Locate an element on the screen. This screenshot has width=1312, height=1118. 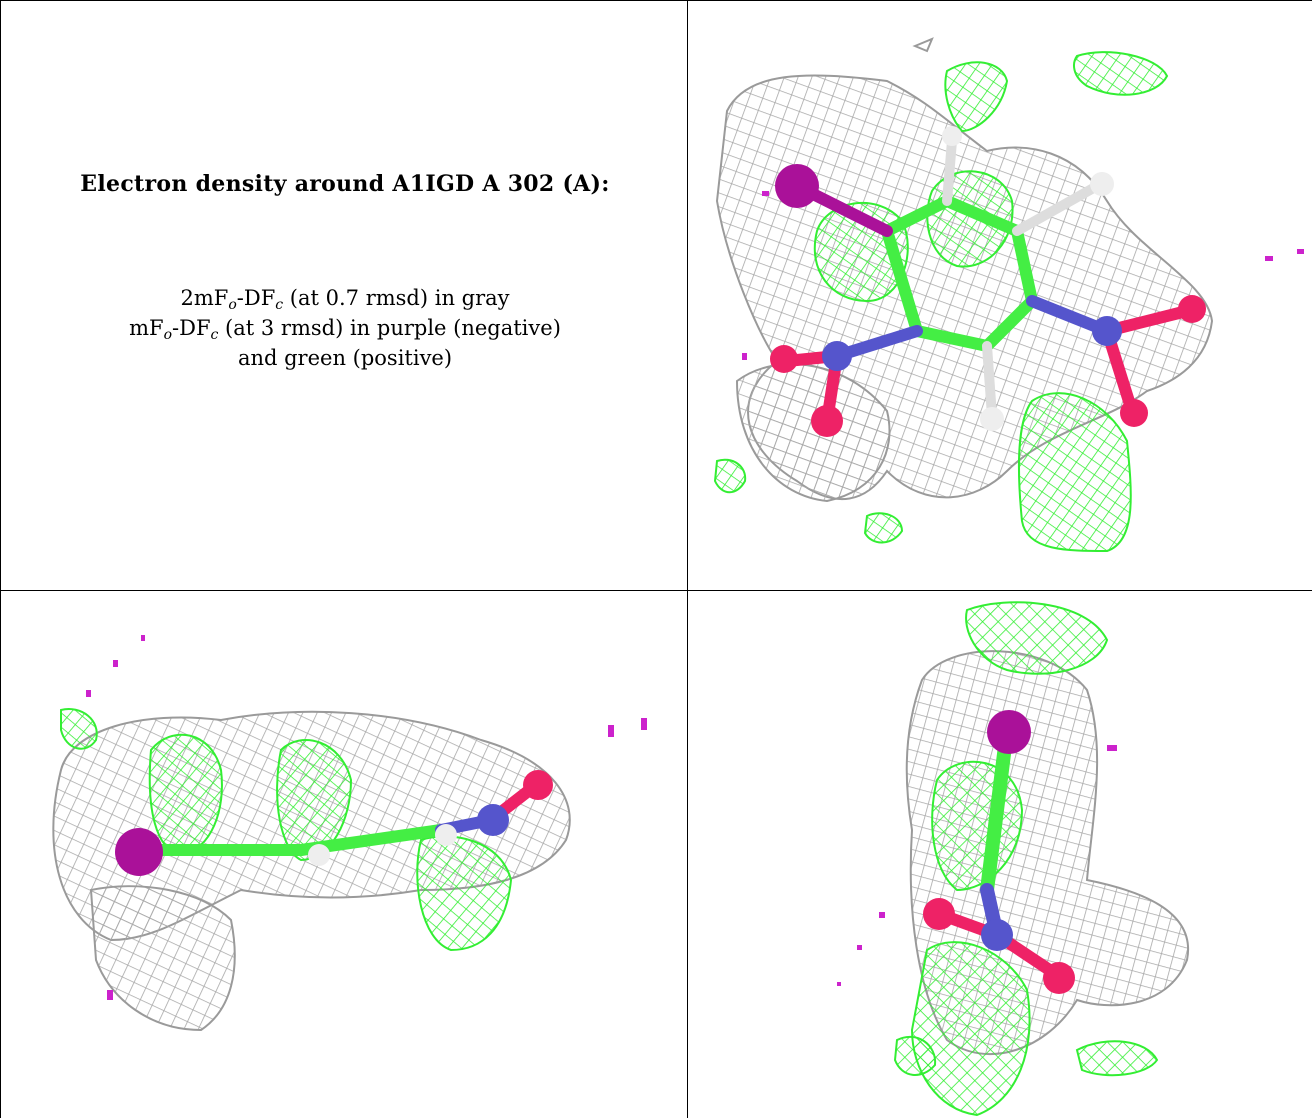
density-image-end is located at coordinates (1013, 859).